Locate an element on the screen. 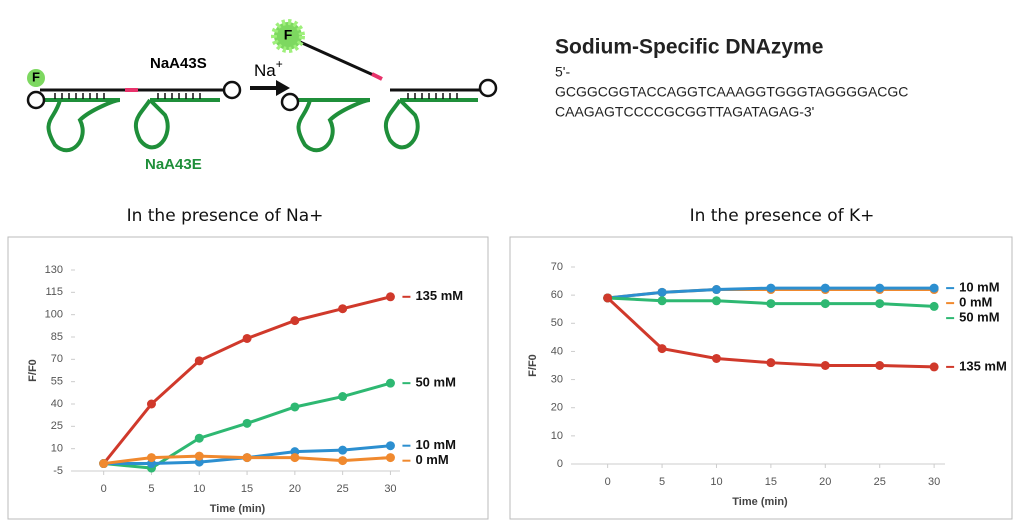  x-tick-label: 15 is located at coordinates (771, 482).